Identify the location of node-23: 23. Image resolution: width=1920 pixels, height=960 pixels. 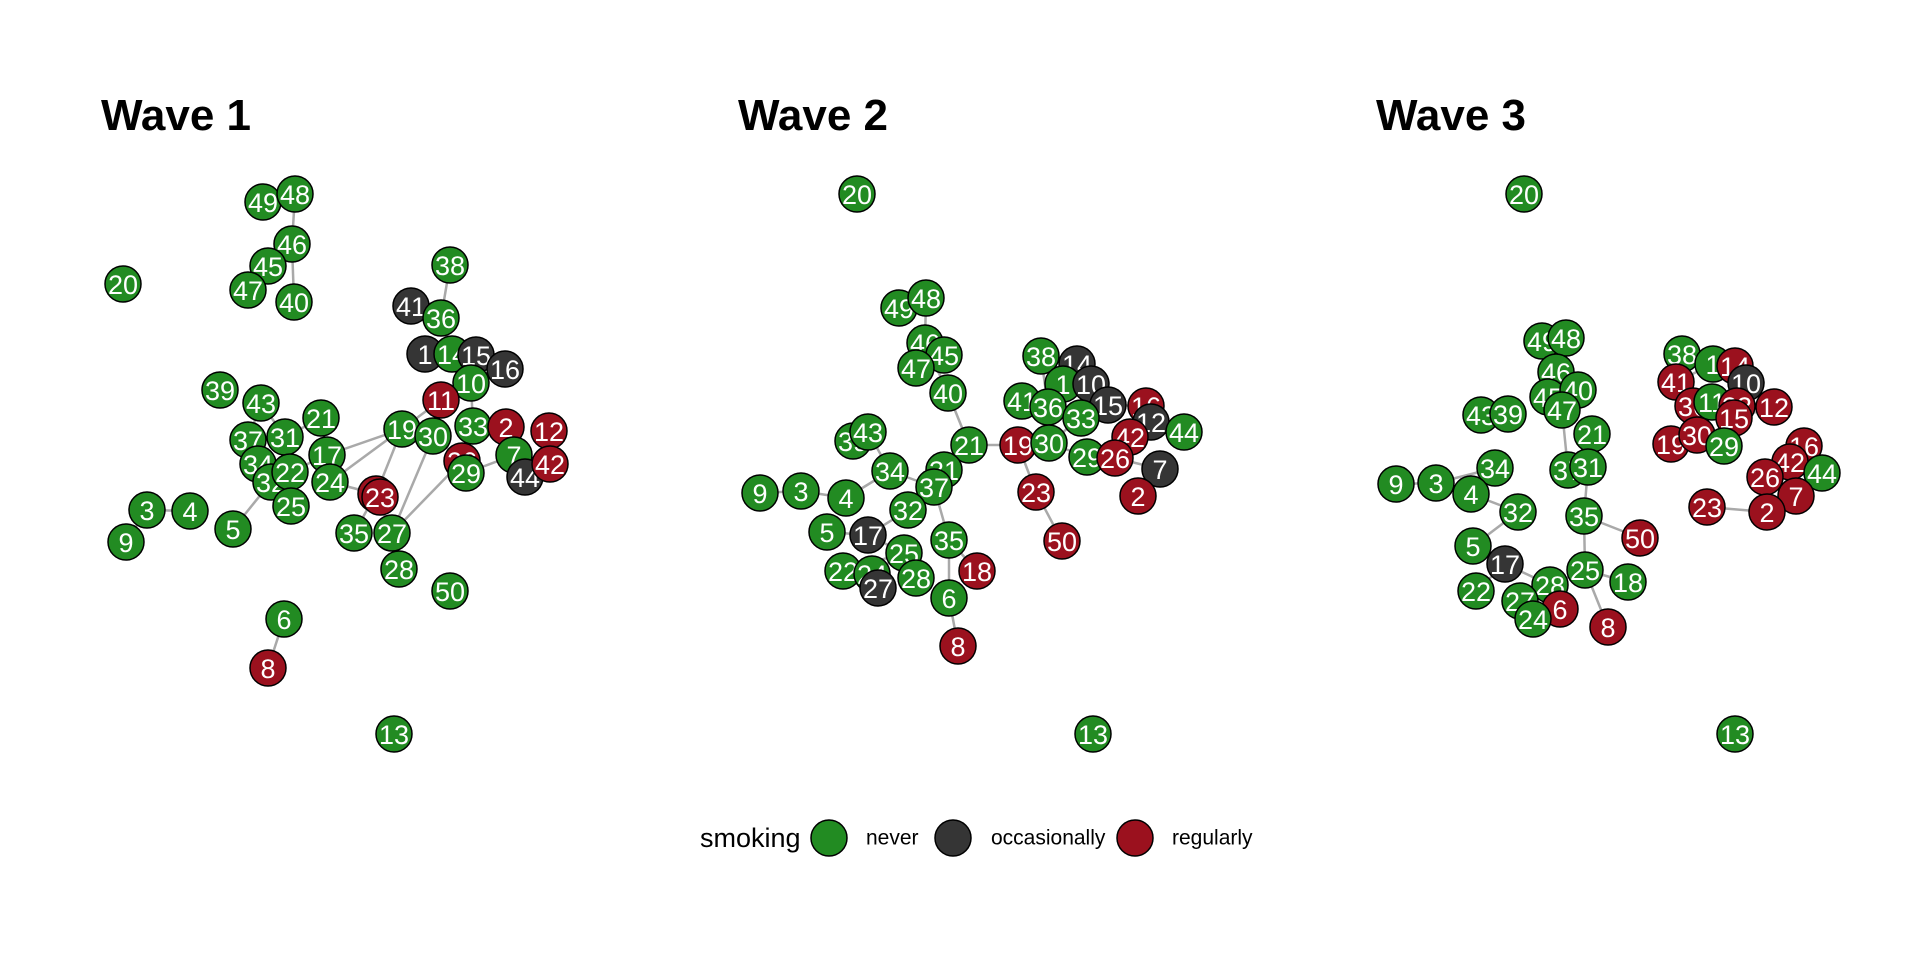
(380, 497).